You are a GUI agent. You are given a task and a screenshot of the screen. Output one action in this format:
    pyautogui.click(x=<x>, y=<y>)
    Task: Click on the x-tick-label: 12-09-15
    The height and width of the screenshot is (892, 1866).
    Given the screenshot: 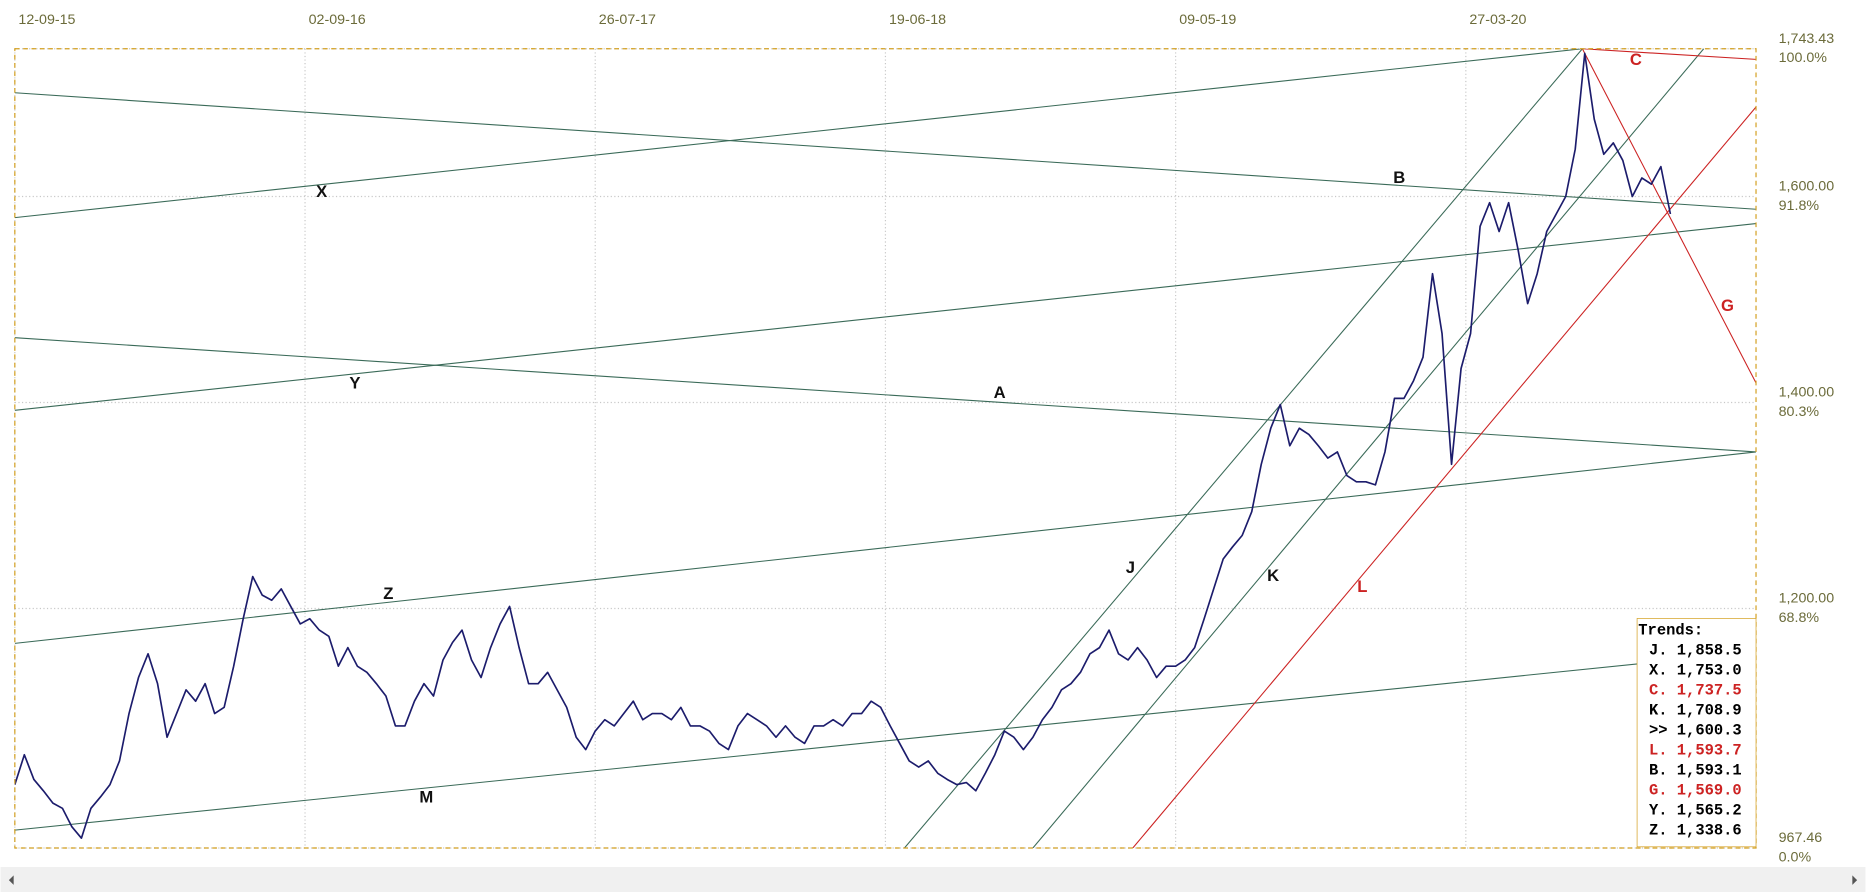 What is the action you would take?
    pyautogui.click(x=46, y=20)
    